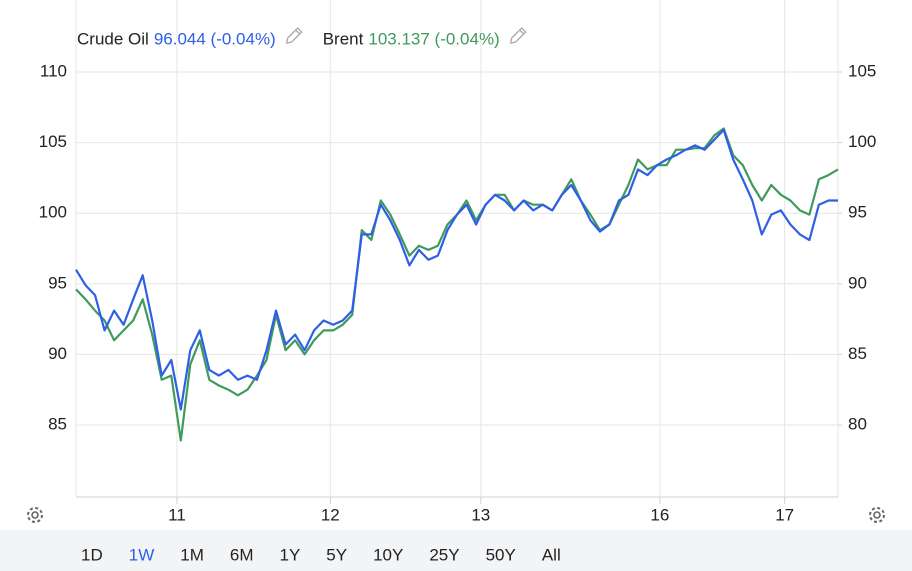 The height and width of the screenshot is (571, 912). What do you see at coordinates (857, 423) in the screenshot?
I see `y2-tick-label: 80` at bounding box center [857, 423].